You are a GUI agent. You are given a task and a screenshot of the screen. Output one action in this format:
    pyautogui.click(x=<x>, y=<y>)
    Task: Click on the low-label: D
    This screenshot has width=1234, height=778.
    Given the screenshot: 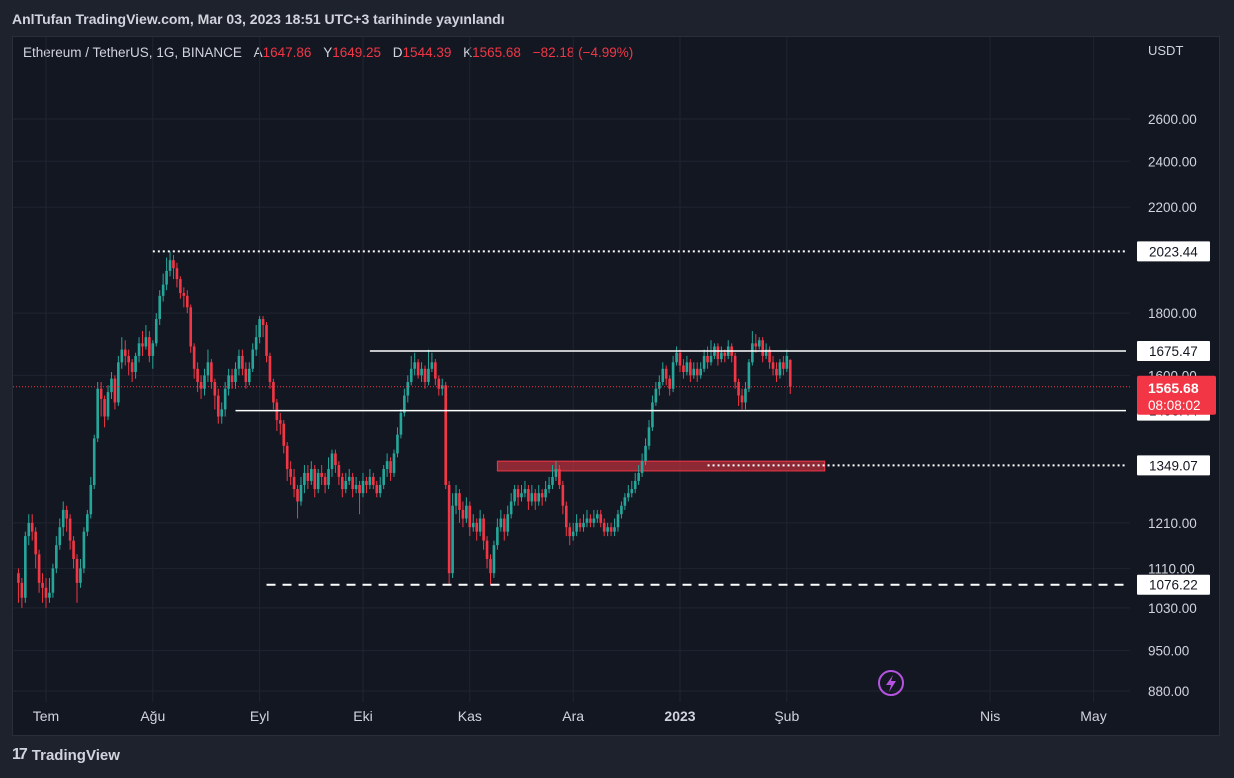 What is the action you would take?
    pyautogui.click(x=397, y=52)
    